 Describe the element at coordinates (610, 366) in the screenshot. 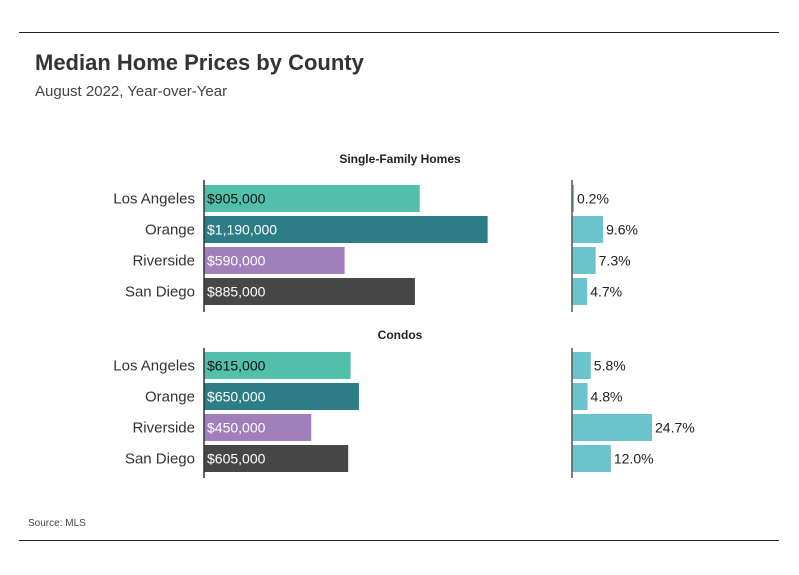

I see `yoy-label-condos-los-angeles: 5.8%` at that location.